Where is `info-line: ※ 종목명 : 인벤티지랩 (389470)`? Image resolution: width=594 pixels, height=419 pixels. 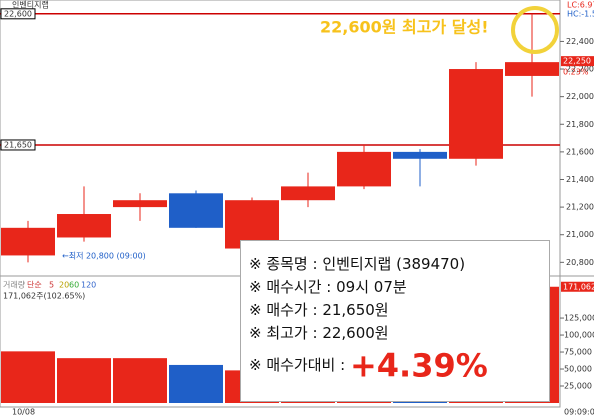
info-line: ※ 종목명 : 인벤티지랩 (389470) is located at coordinates (357, 264).